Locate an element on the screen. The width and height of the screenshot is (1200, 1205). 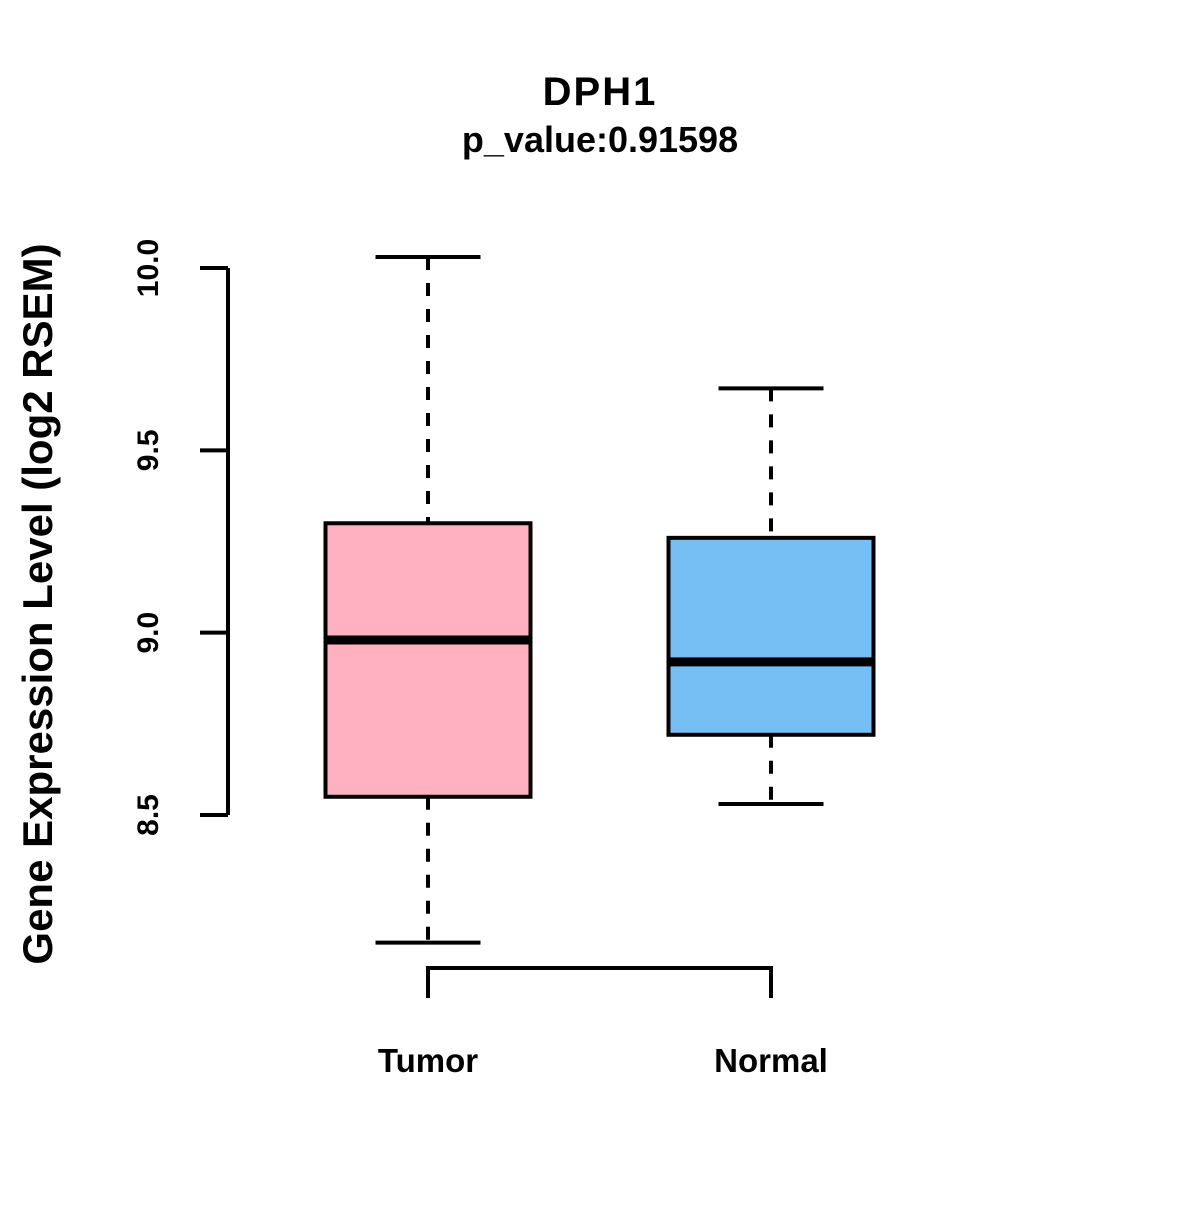
bracket-path is located at coordinates (599, 982).